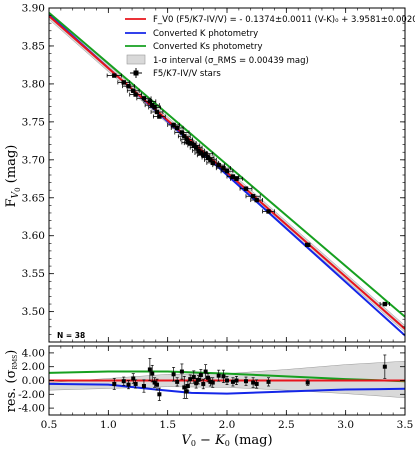  Describe the element at coordinates (33, 84) in the screenshot. I see `y-tick-label: 3.80` at that location.